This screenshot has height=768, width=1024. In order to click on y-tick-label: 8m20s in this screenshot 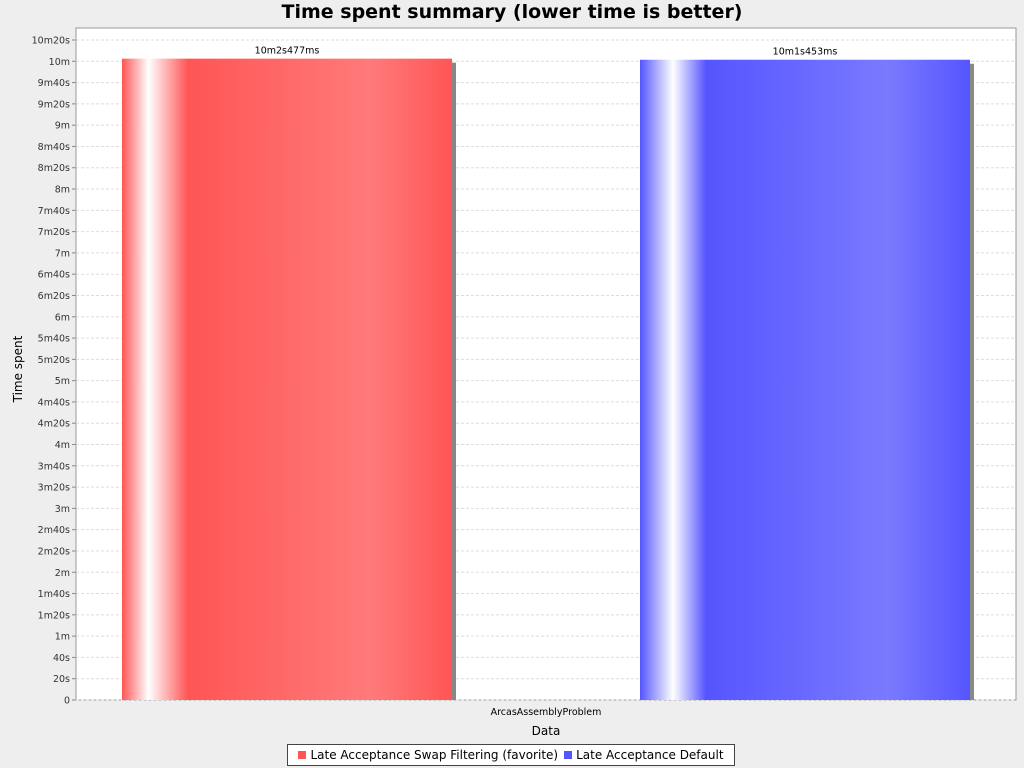, I will do `click(54, 168)`.